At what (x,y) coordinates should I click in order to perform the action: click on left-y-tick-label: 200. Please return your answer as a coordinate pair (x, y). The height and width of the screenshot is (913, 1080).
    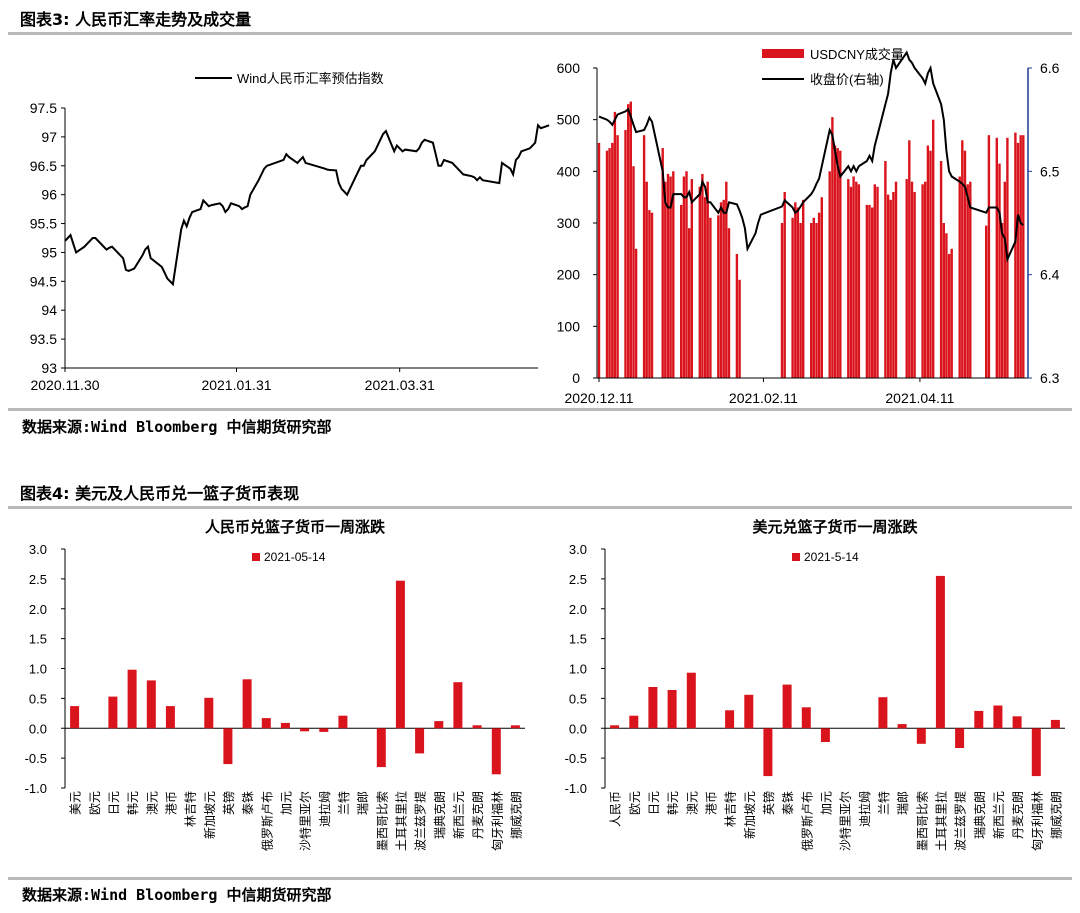
    Looking at the image, I should click on (569, 275).